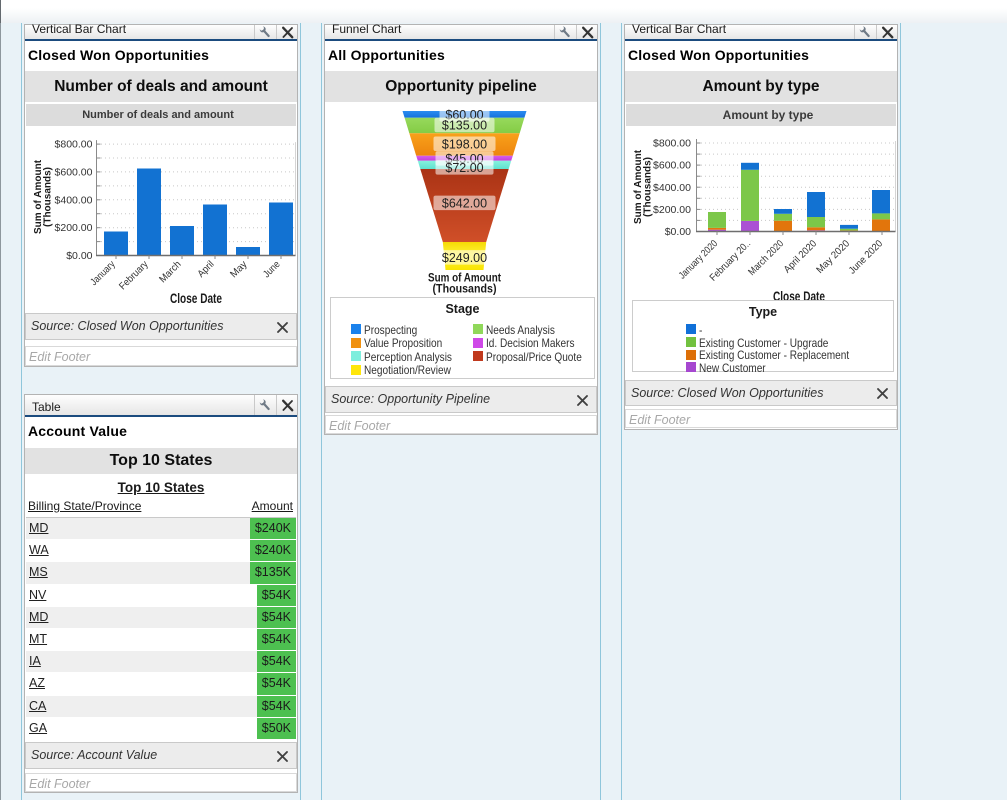 The image size is (1007, 800). I want to click on svg-text: $642.00, so click(464, 203).